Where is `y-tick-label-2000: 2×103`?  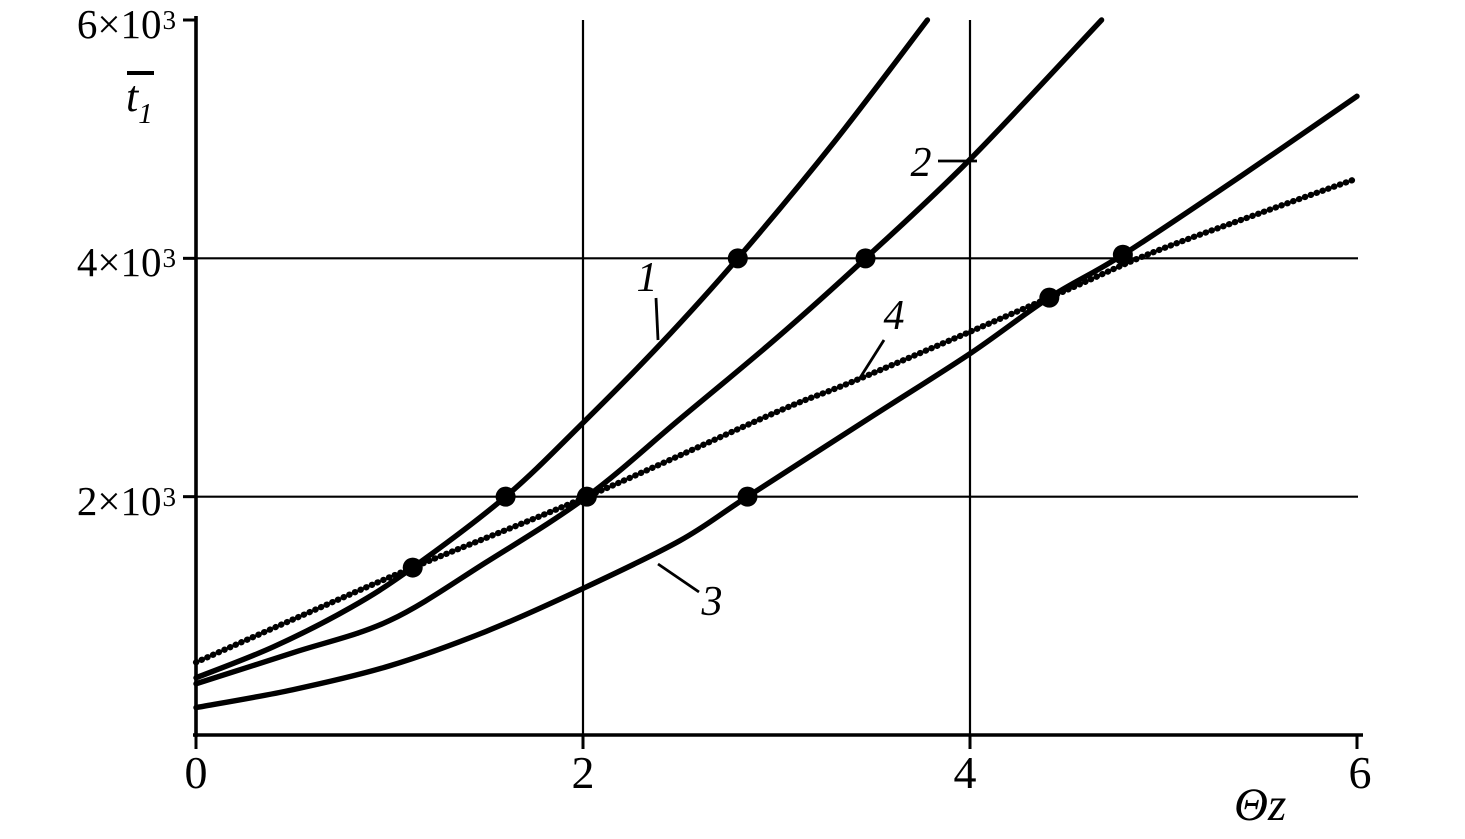 y-tick-label-2000: 2×103 is located at coordinates (97, 499).